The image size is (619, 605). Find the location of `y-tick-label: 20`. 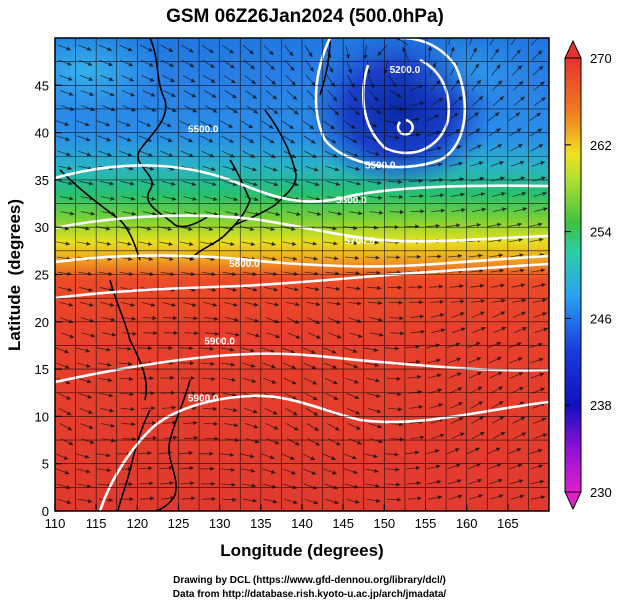

y-tick-label: 20 is located at coordinates (42, 322).